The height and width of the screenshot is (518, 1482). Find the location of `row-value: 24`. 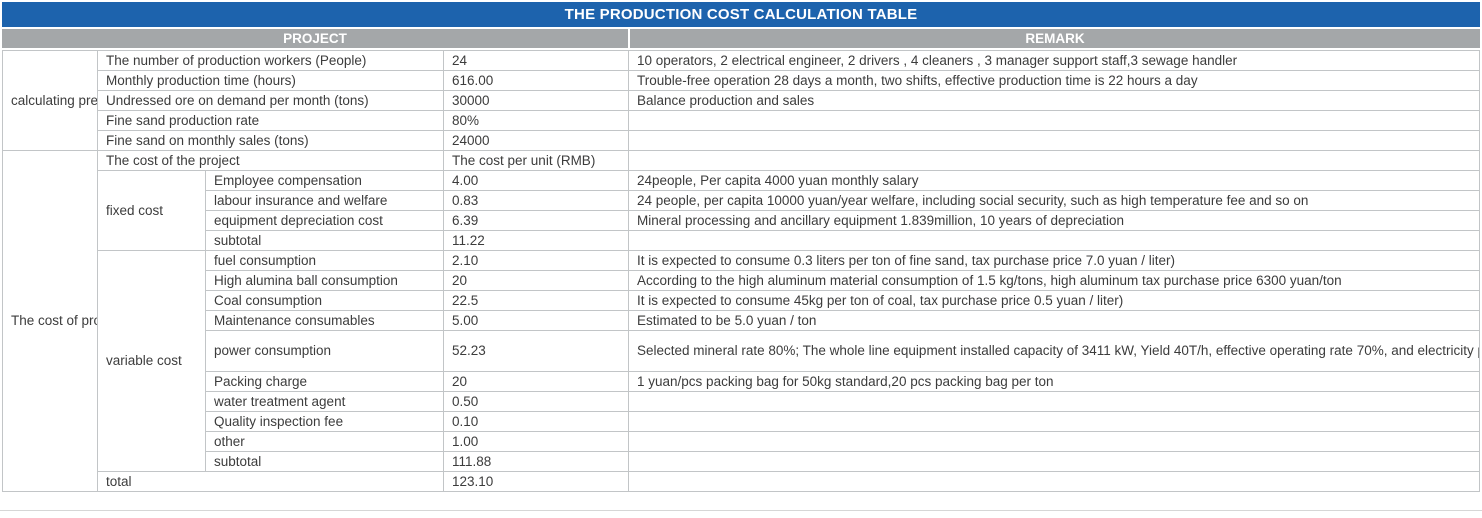

row-value: 24 is located at coordinates (536, 60).